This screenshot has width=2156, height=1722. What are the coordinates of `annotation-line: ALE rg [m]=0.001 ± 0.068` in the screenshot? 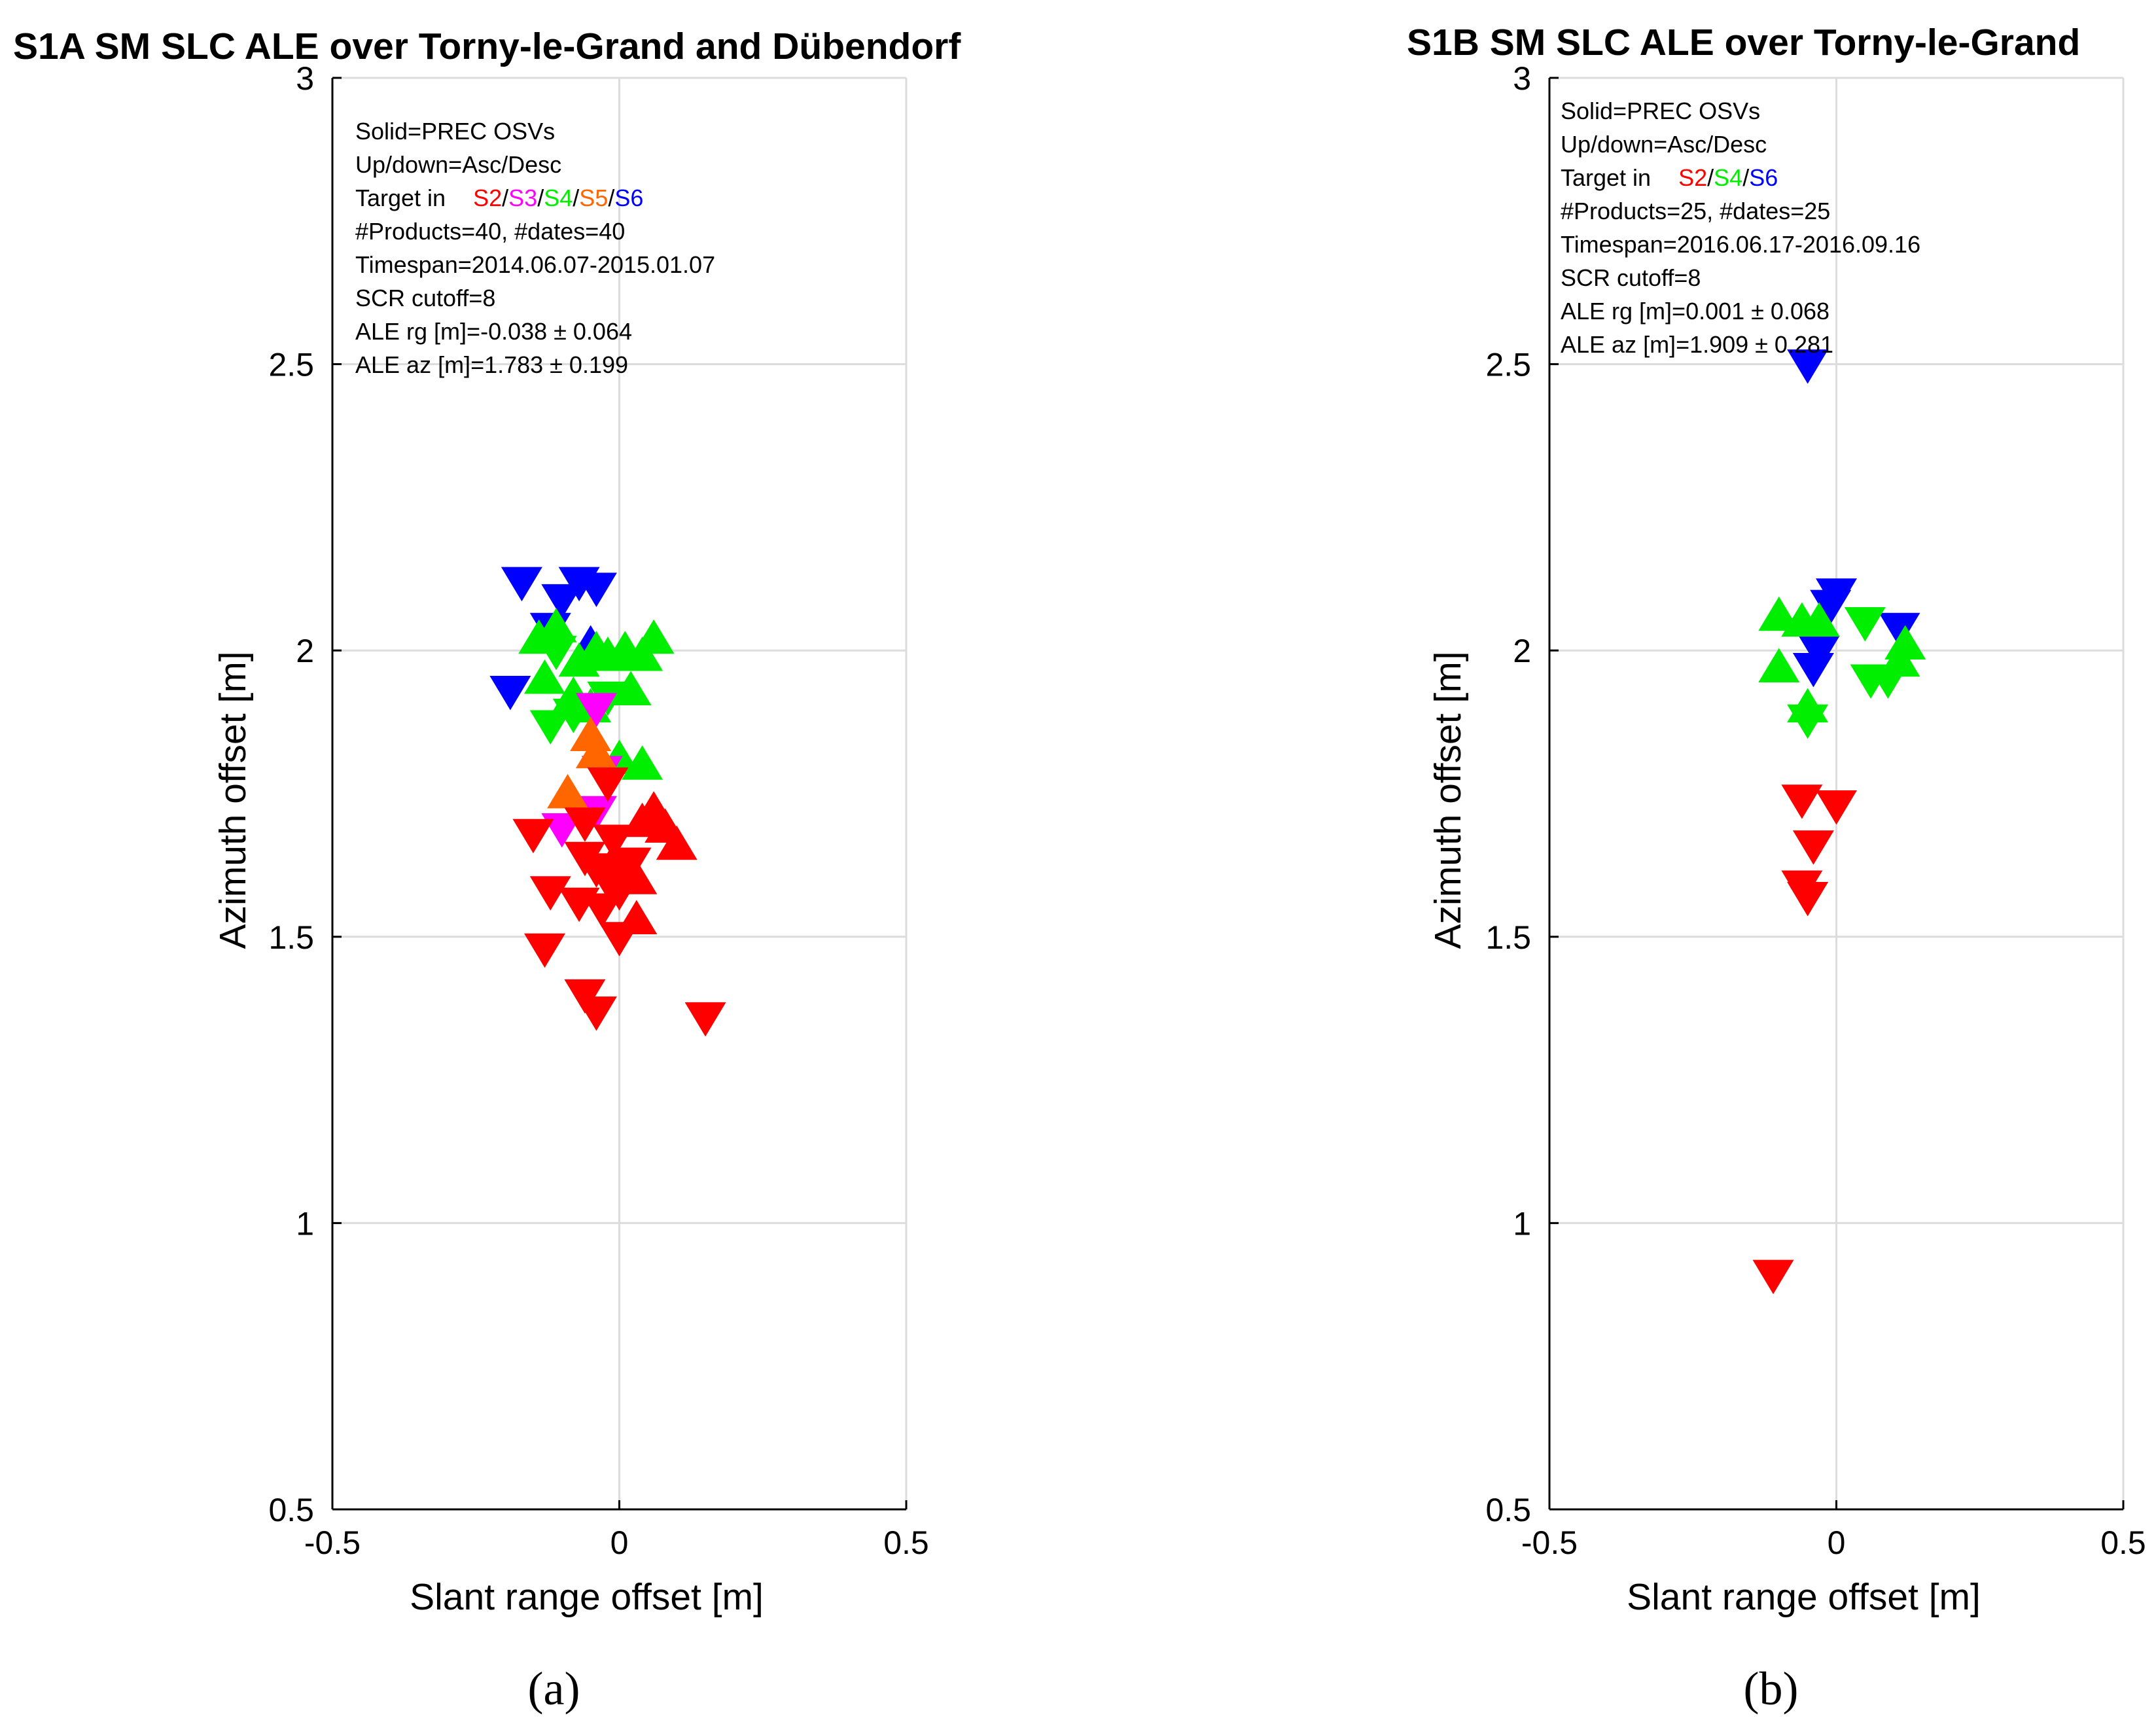 It's located at (1695, 311).